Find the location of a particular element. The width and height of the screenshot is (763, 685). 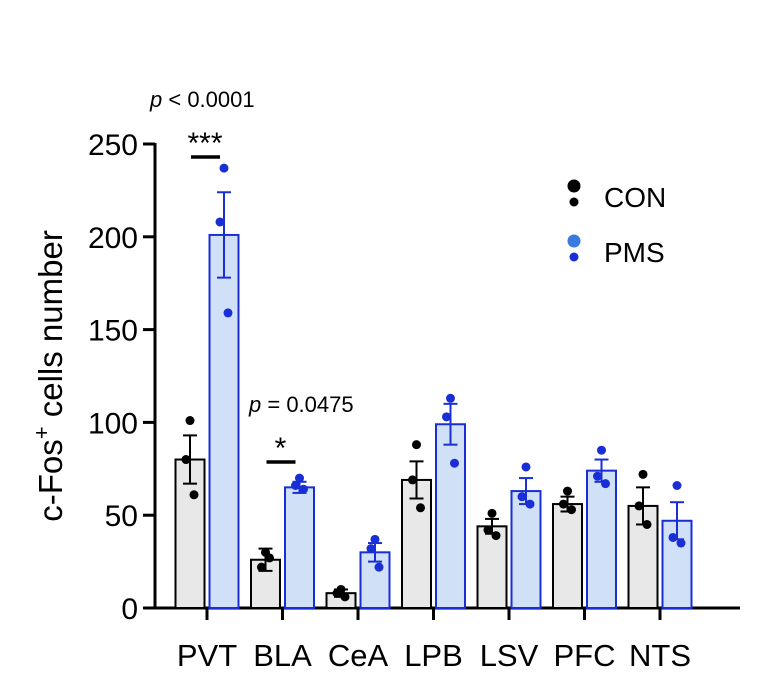

bar-pms-pvt is located at coordinates (224, 421).